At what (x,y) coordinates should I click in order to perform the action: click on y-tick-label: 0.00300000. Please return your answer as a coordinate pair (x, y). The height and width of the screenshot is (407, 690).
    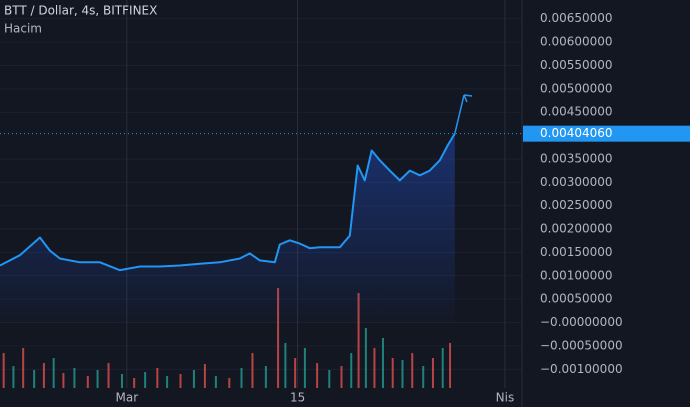
    Looking at the image, I should click on (576, 182).